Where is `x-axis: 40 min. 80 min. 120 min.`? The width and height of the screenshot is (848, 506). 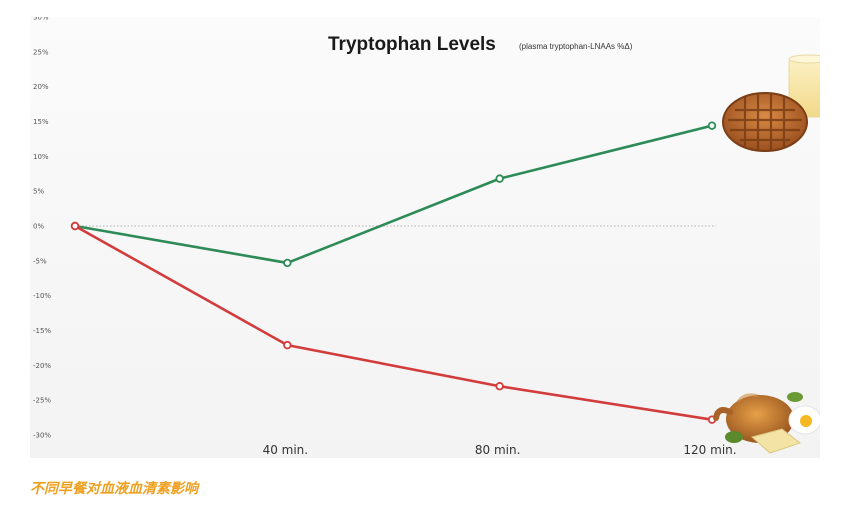
x-axis: 40 min. 80 min. 120 min. is located at coordinates (500, 450).